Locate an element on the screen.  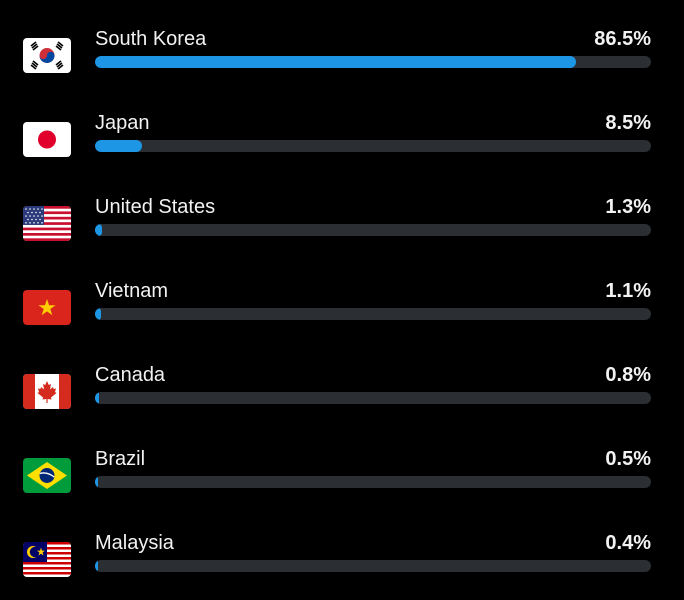
flag-brazil-icon is located at coordinates (47, 475).